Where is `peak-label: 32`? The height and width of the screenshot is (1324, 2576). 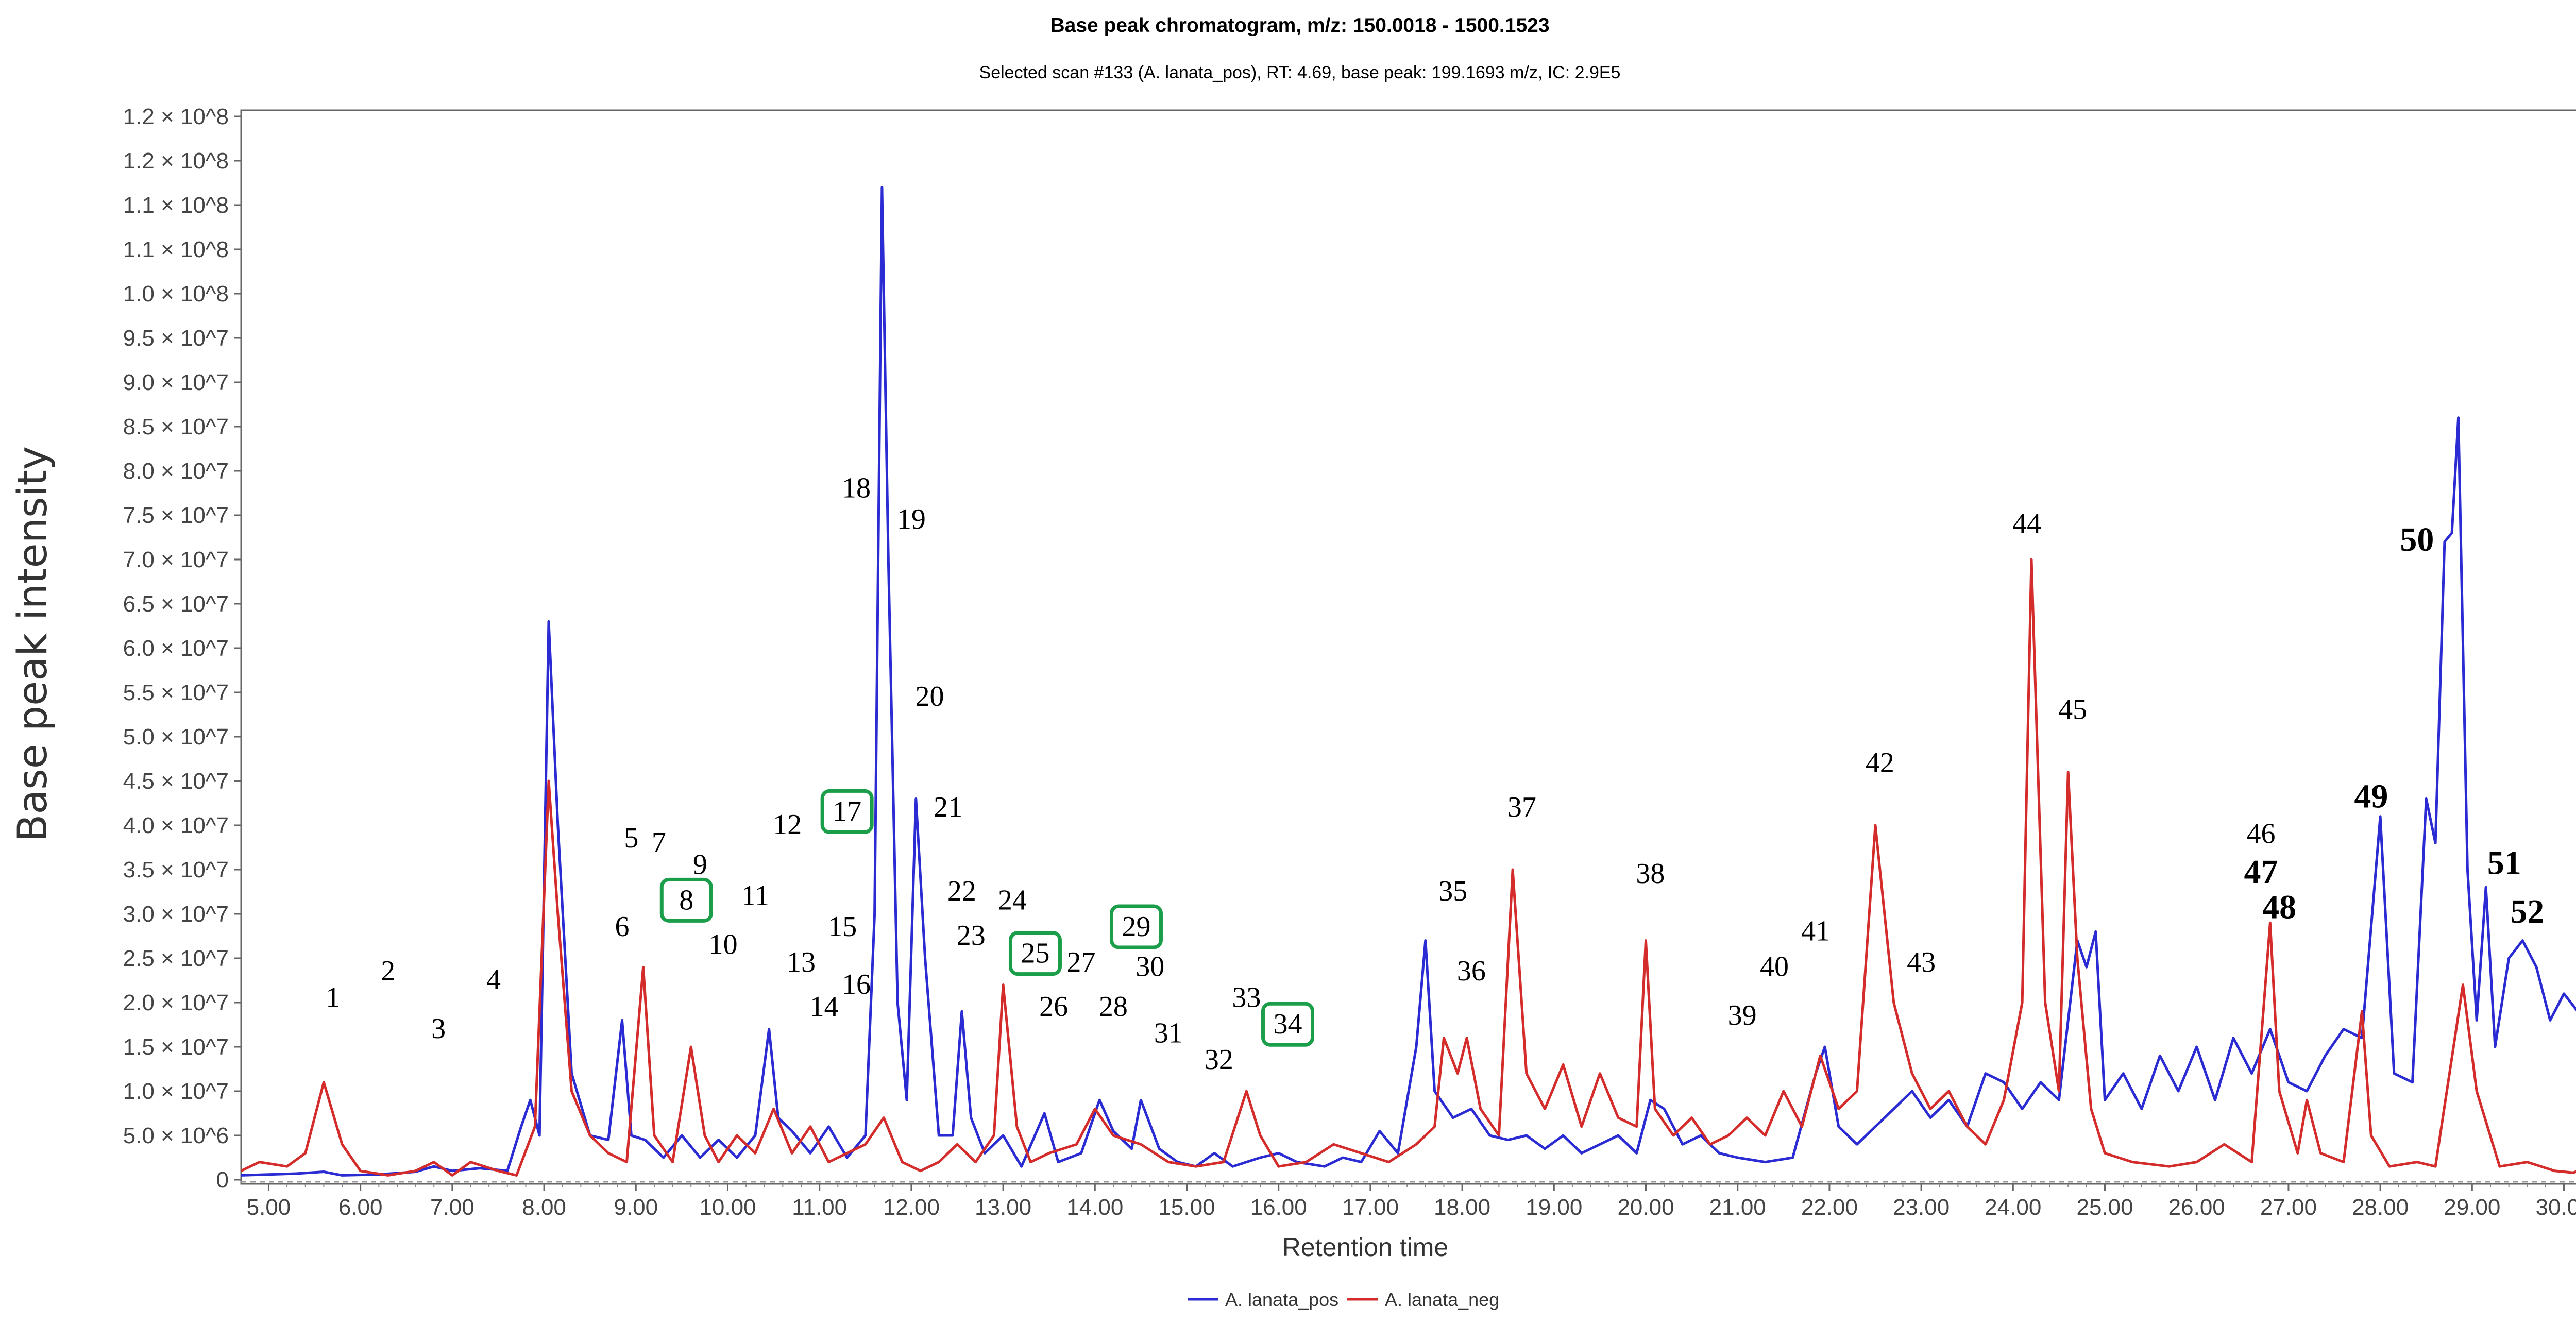
peak-label: 32 is located at coordinates (1219, 1060).